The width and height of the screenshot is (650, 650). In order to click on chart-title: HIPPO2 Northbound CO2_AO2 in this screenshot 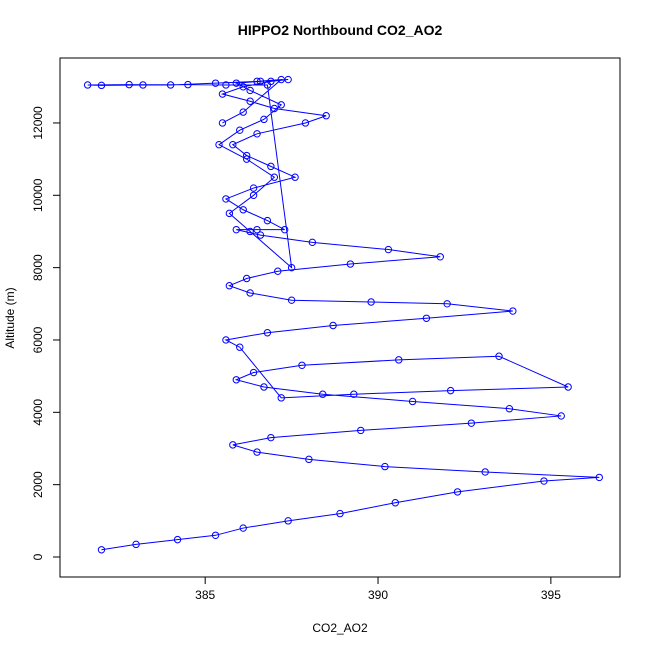, I will do `click(340, 30)`.